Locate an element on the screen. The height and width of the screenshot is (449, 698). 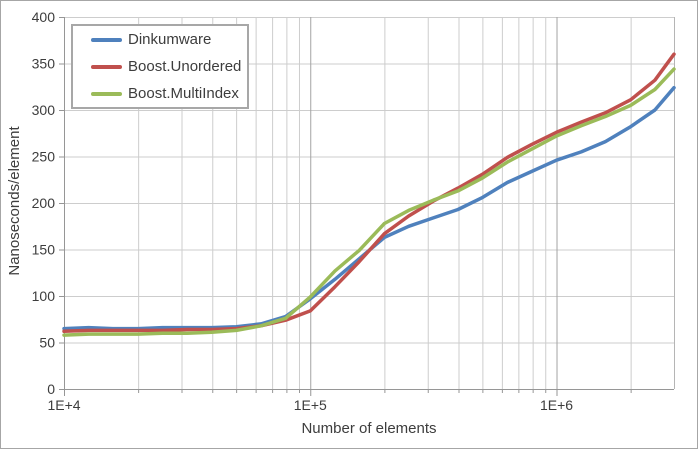
y-axis-title: Nanoseconds/element is located at coordinates (14, 201).